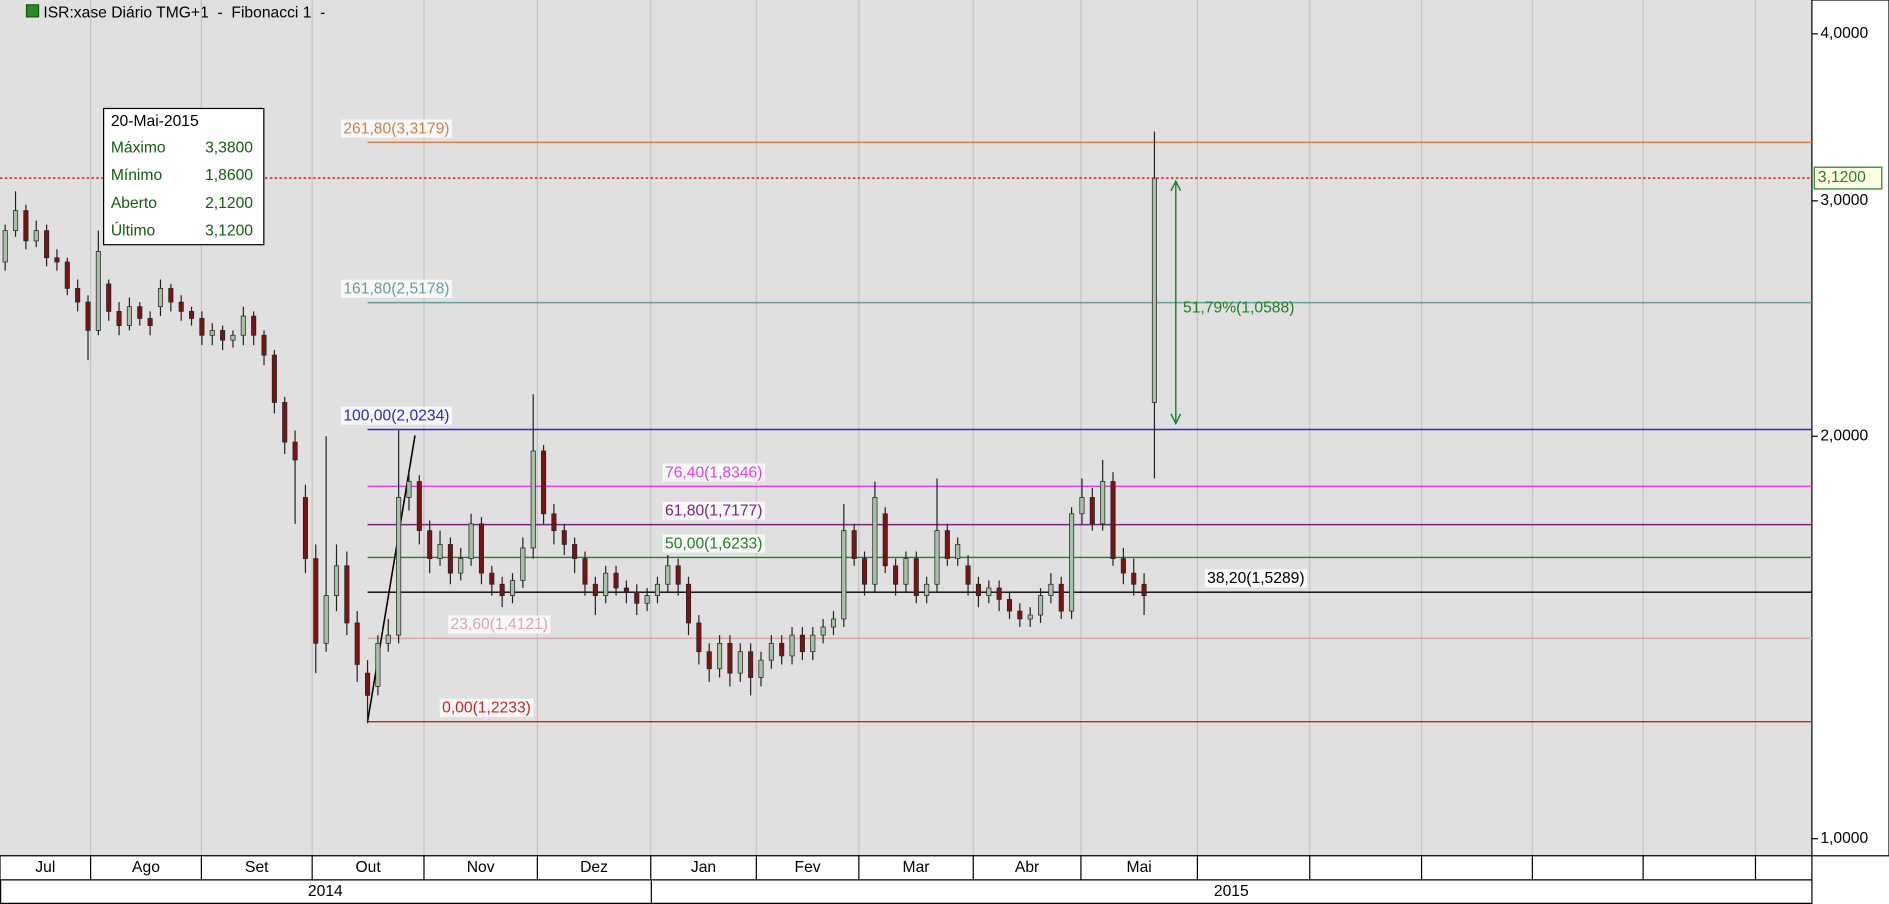 The height and width of the screenshot is (904, 1889). I want to click on fib-label: 61,80(1,7177), so click(713, 510).